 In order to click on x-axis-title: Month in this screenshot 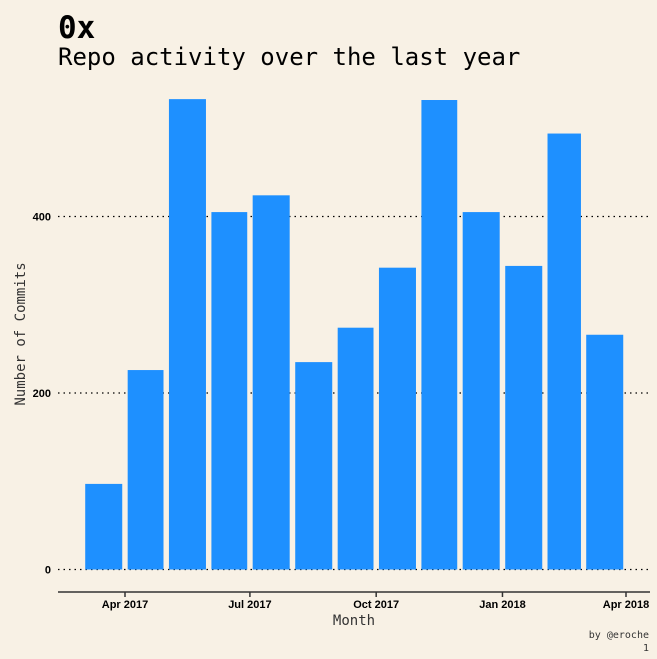, I will do `click(354, 621)`.